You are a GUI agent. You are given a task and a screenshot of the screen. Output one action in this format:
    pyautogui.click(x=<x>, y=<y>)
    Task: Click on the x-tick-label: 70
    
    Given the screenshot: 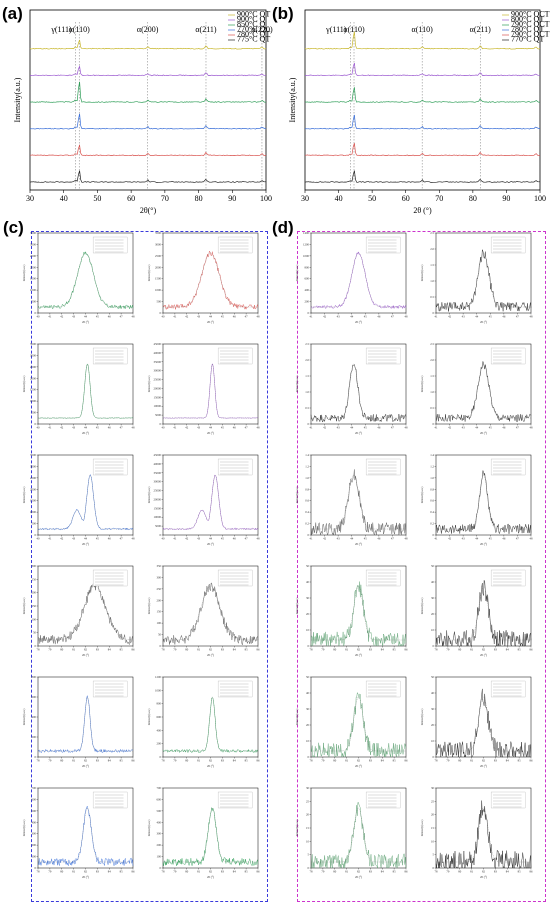 What is the action you would take?
    pyautogui.click(x=439, y=198)
    